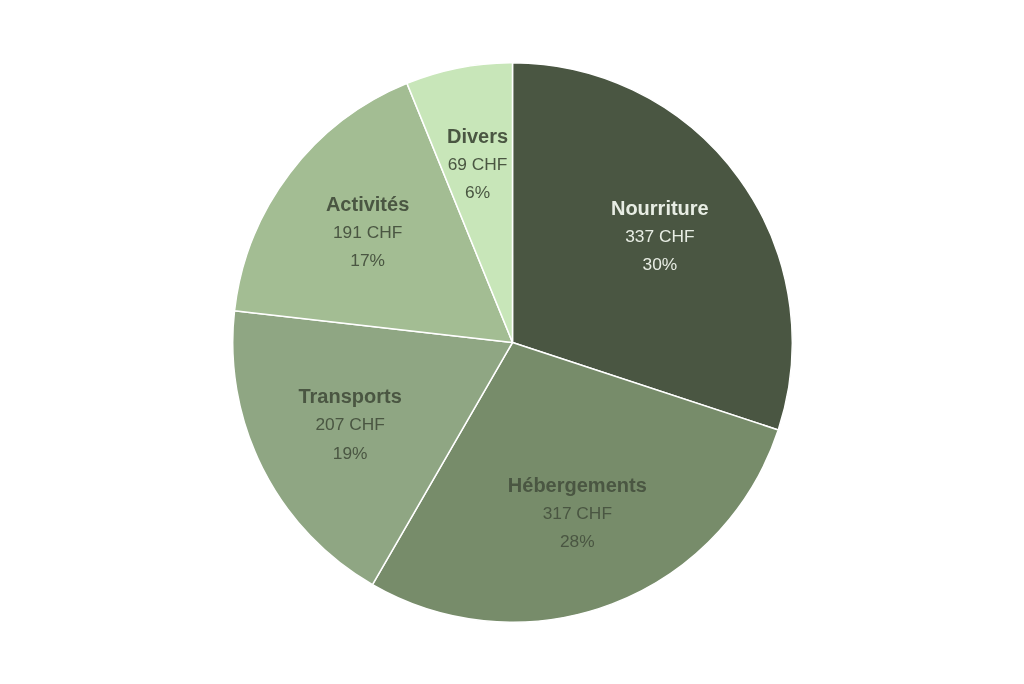  Describe the element at coordinates (477, 135) in the screenshot. I see `slice-label: Divers` at that location.